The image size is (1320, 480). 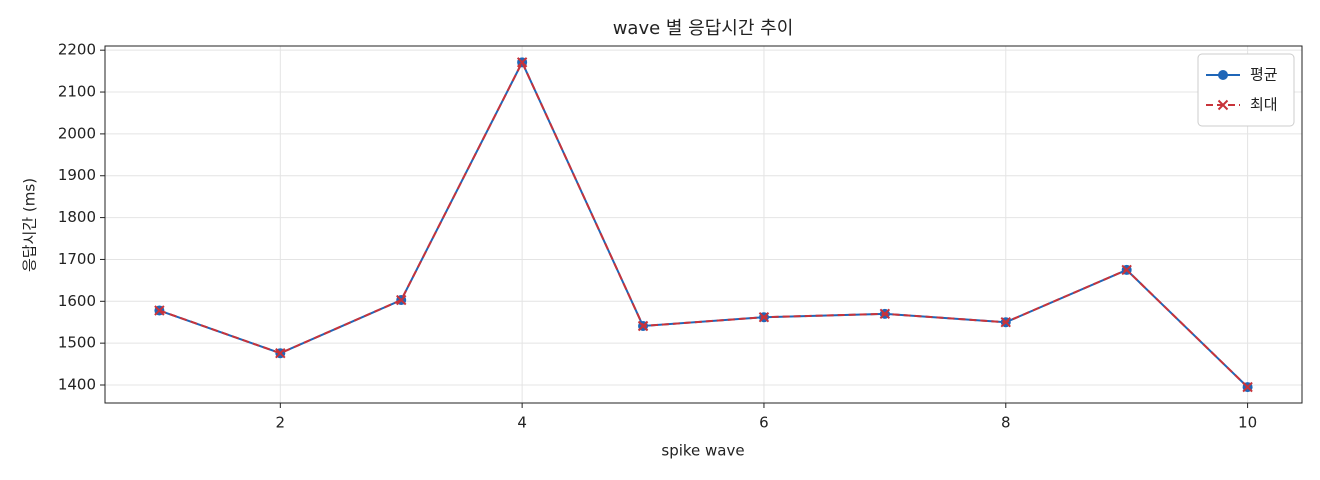 What do you see at coordinates (77, 217) in the screenshot?
I see `y-tick-label: 1800` at bounding box center [77, 217].